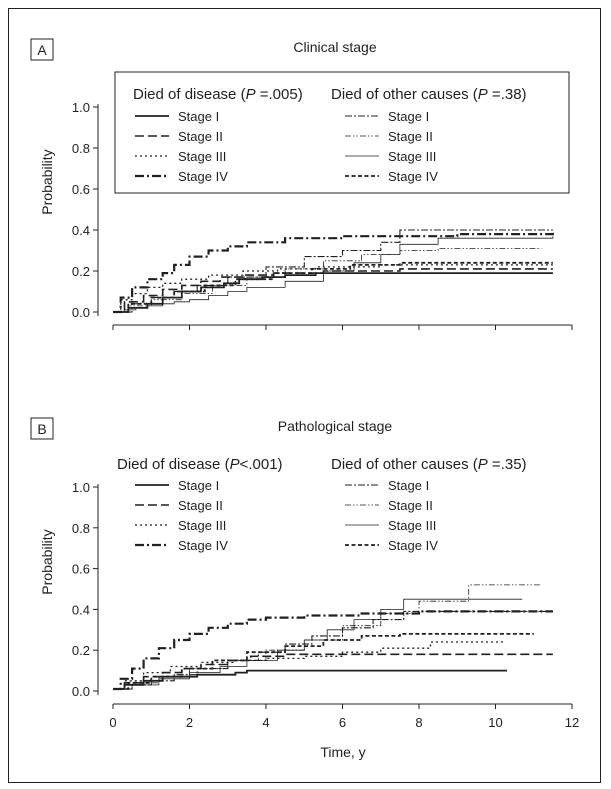 The height and width of the screenshot is (789, 611). I want to click on panel-b-x-tick-label: 6, so click(342, 722).